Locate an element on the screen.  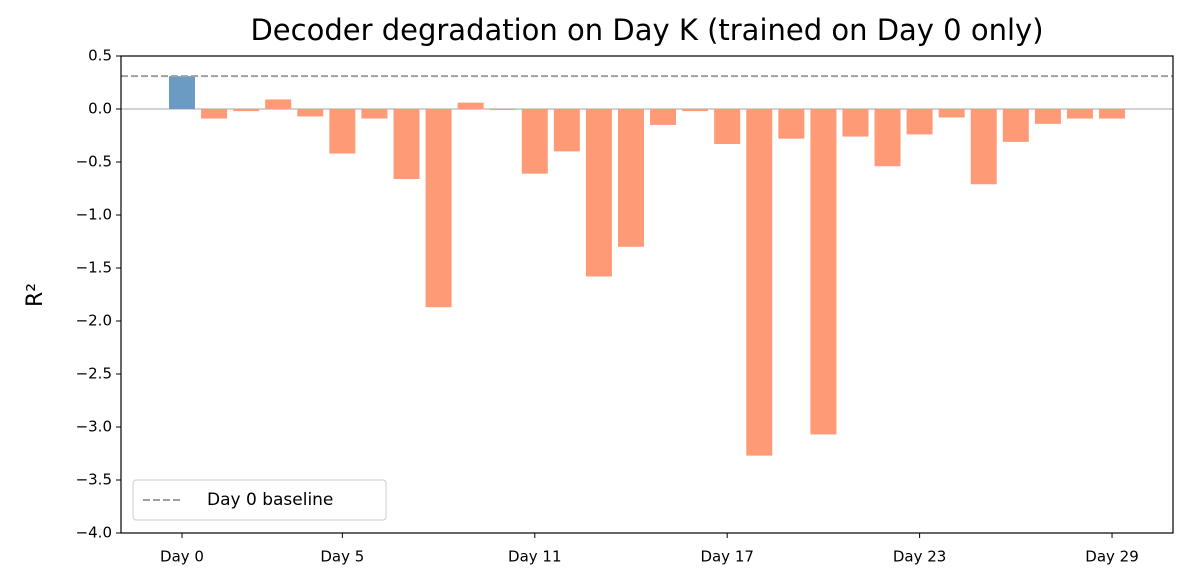
y-tick-label: −2.5 is located at coordinates (94, 374).